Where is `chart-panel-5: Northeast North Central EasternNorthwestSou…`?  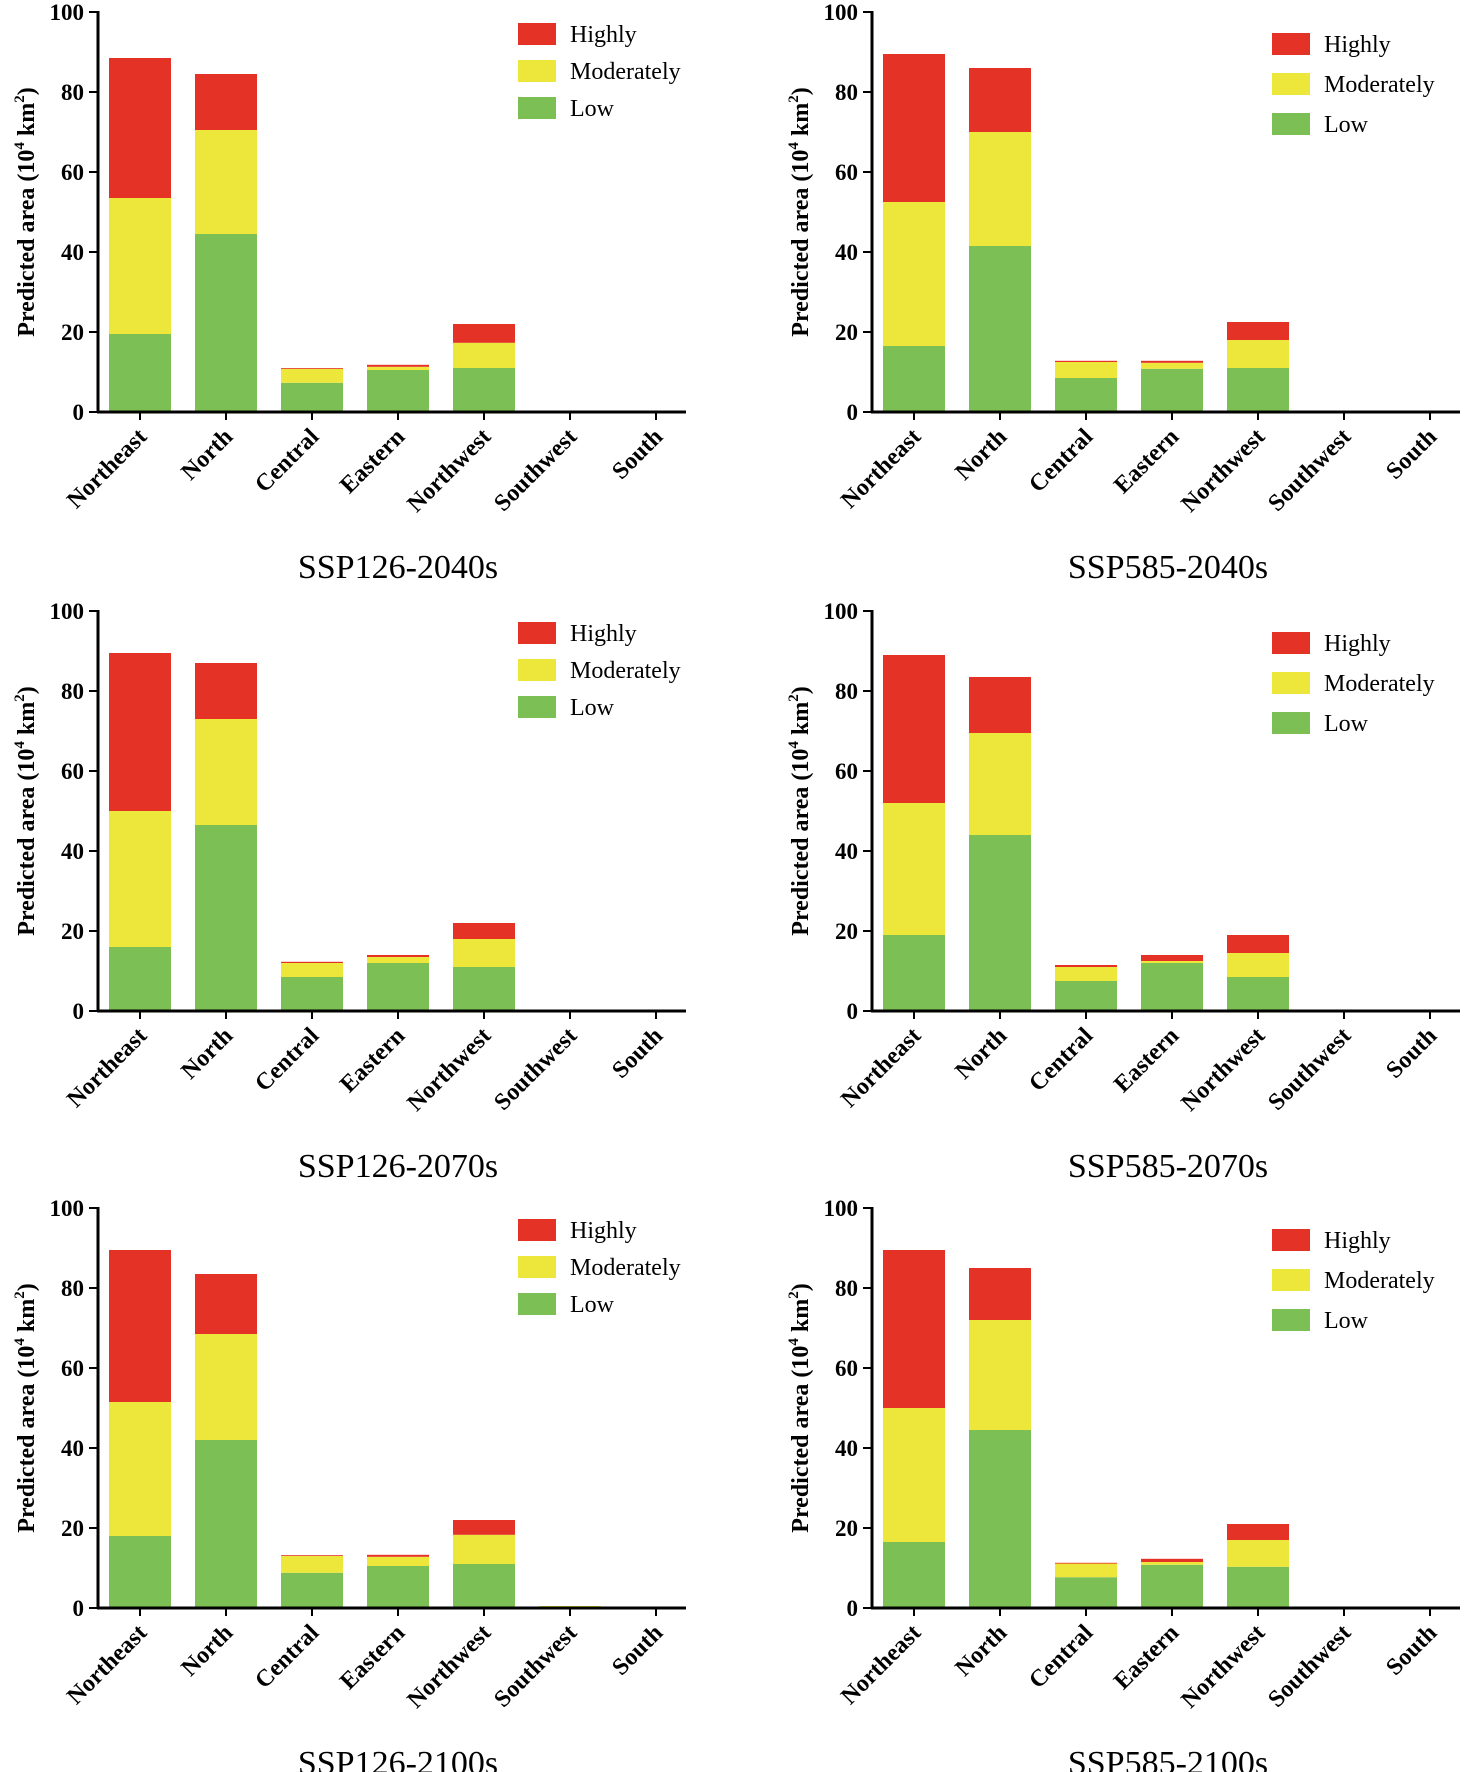
chart-panel-5: Northeast North Central EasternNorthwestSou… is located at coordinates (349, 1484).